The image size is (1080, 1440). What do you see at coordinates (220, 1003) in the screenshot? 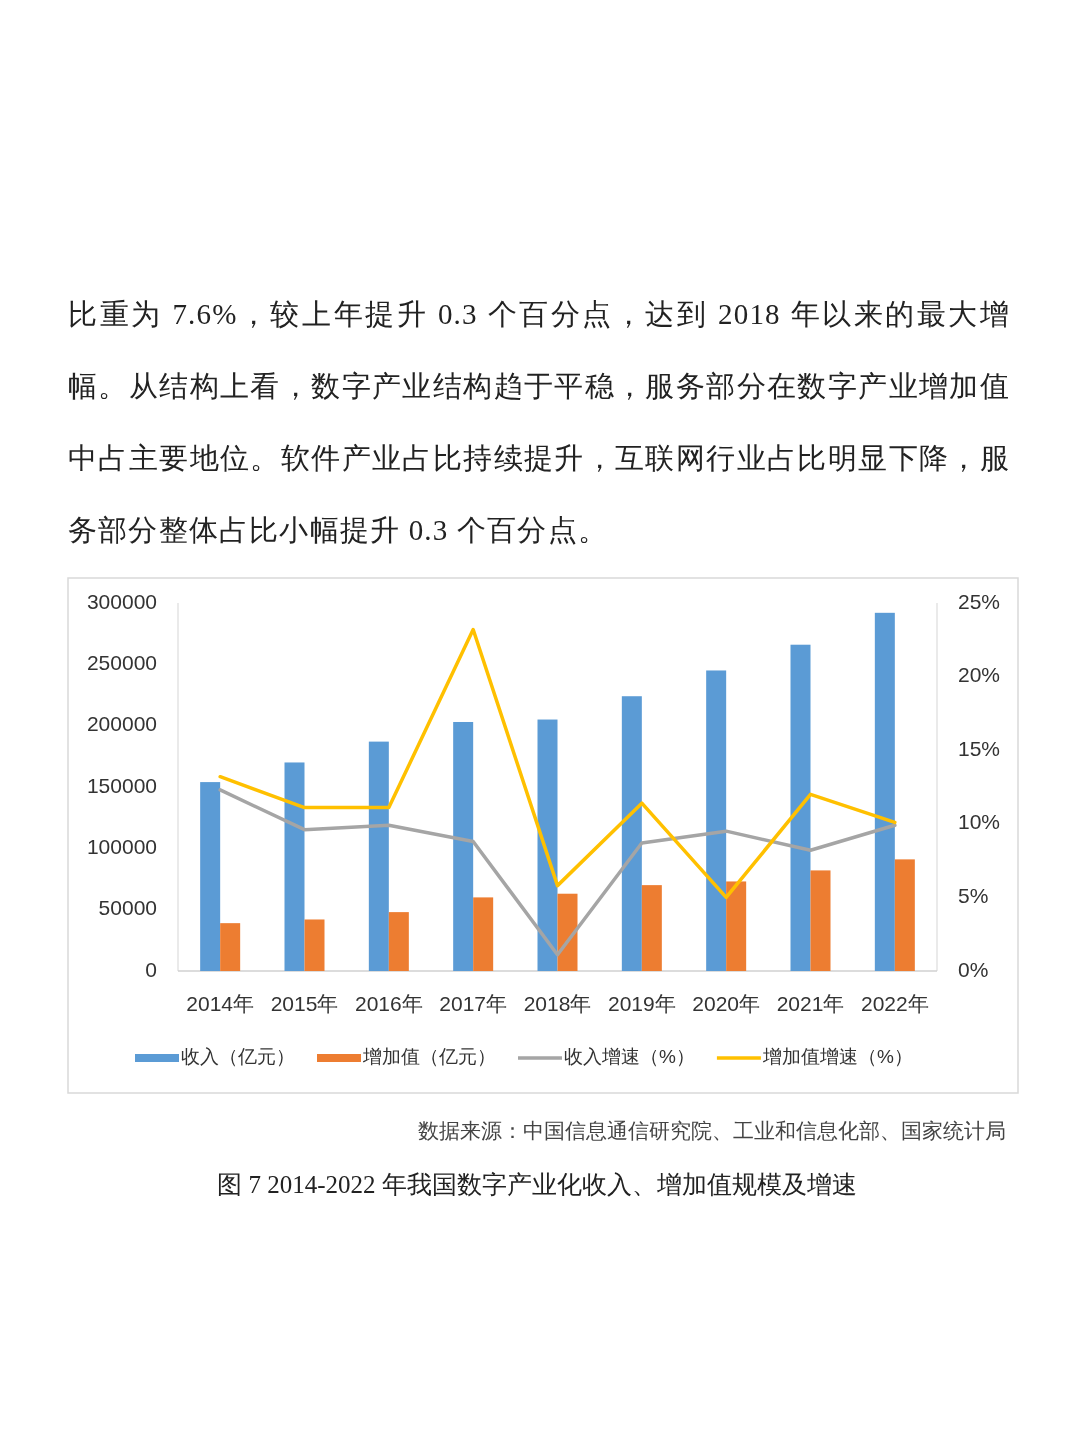
I see `x-tick-label: 2014年` at bounding box center [220, 1003].